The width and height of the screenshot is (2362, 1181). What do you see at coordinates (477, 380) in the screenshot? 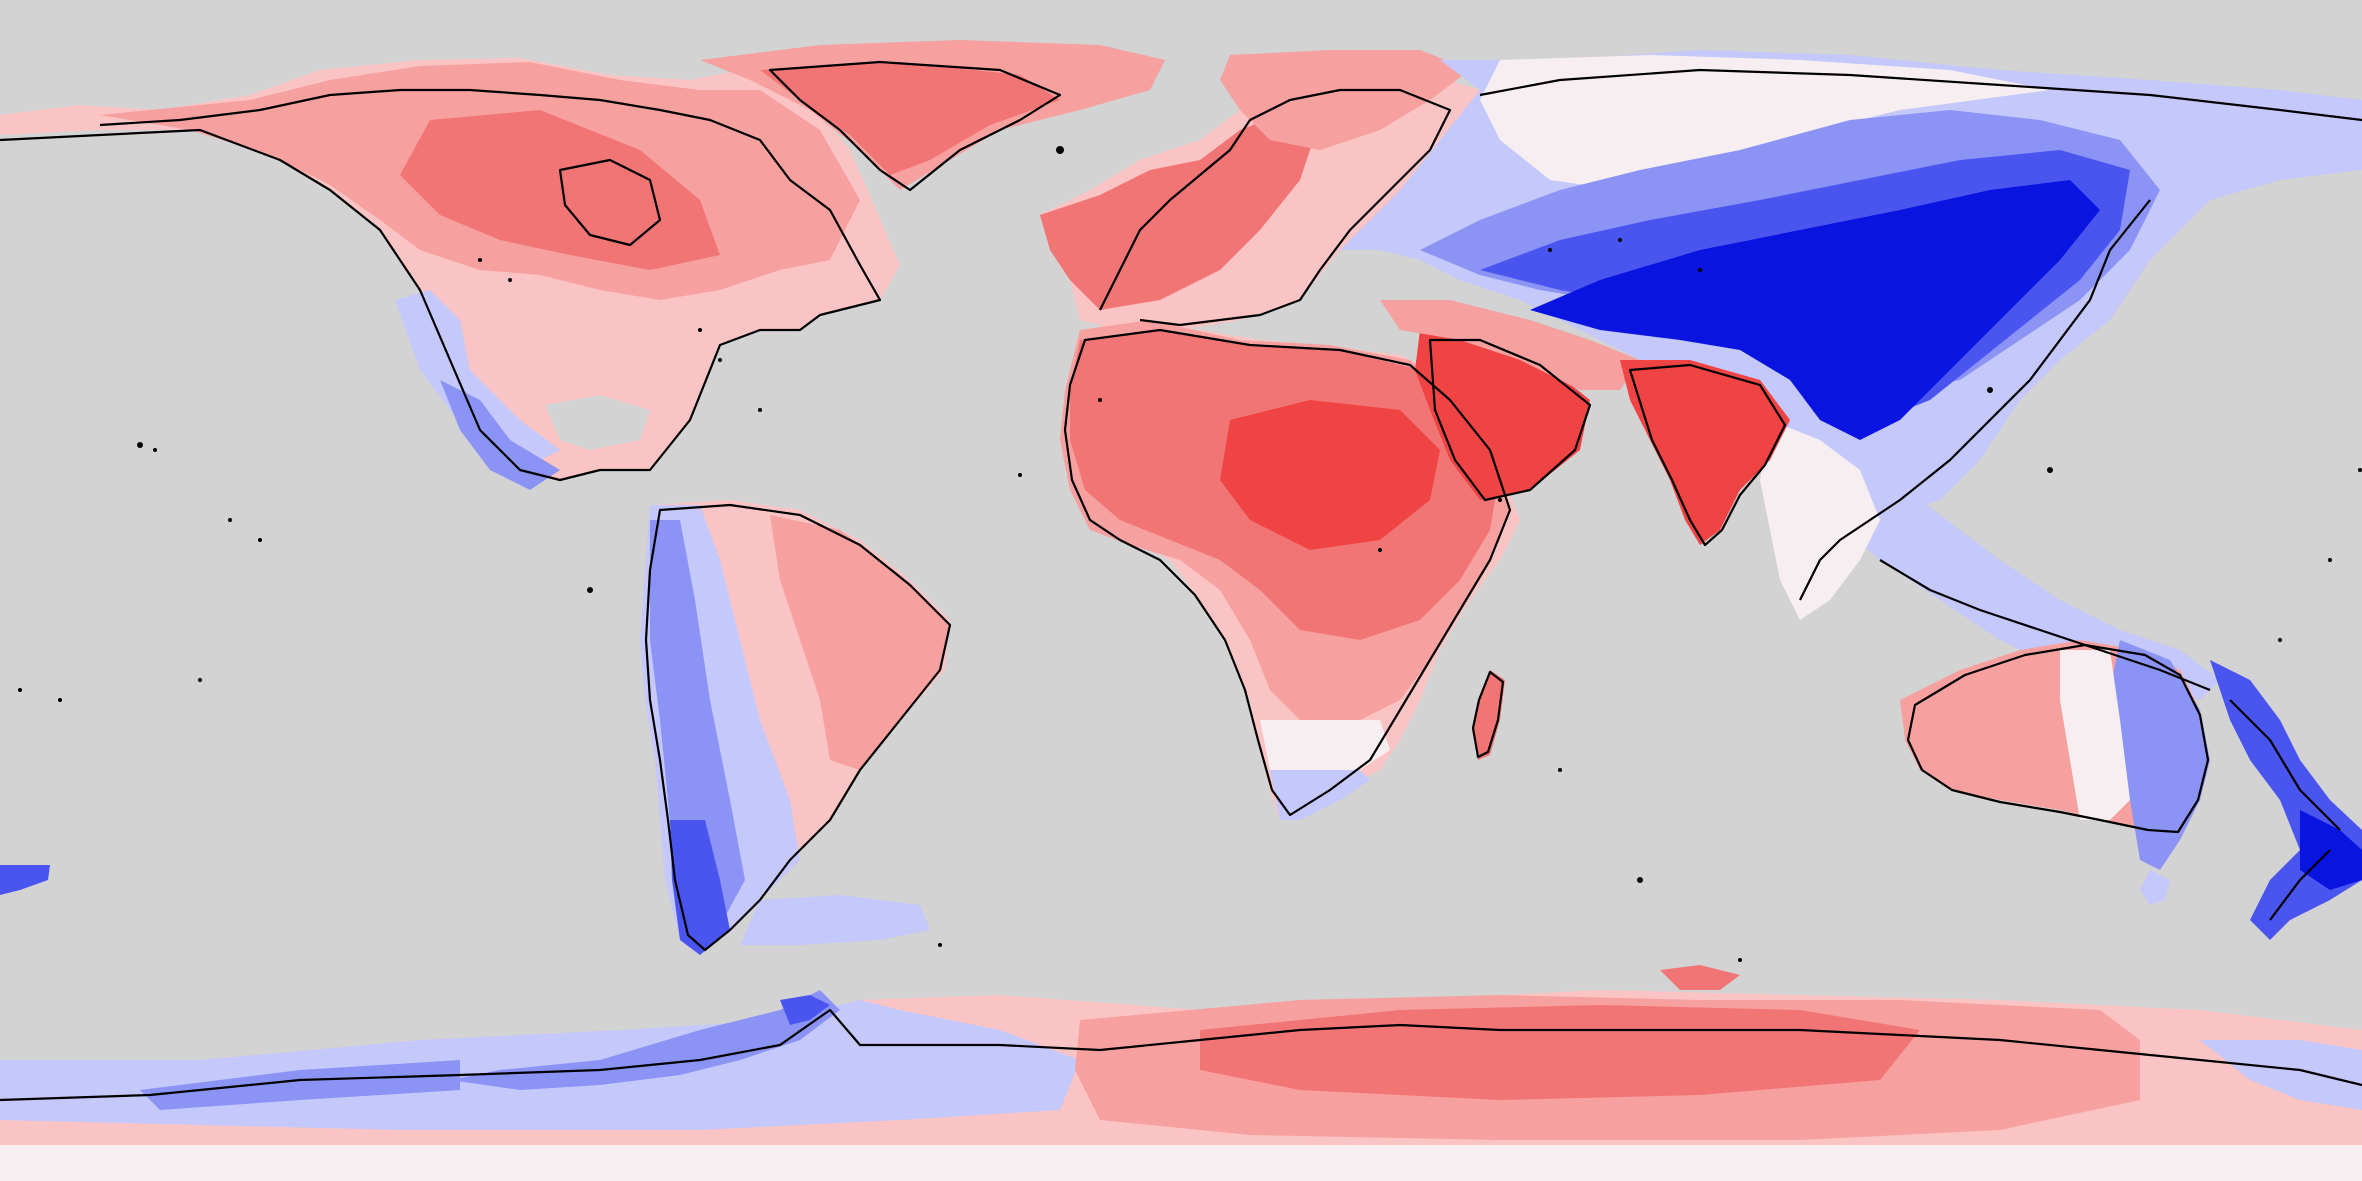
I see `us-west-negative` at bounding box center [477, 380].